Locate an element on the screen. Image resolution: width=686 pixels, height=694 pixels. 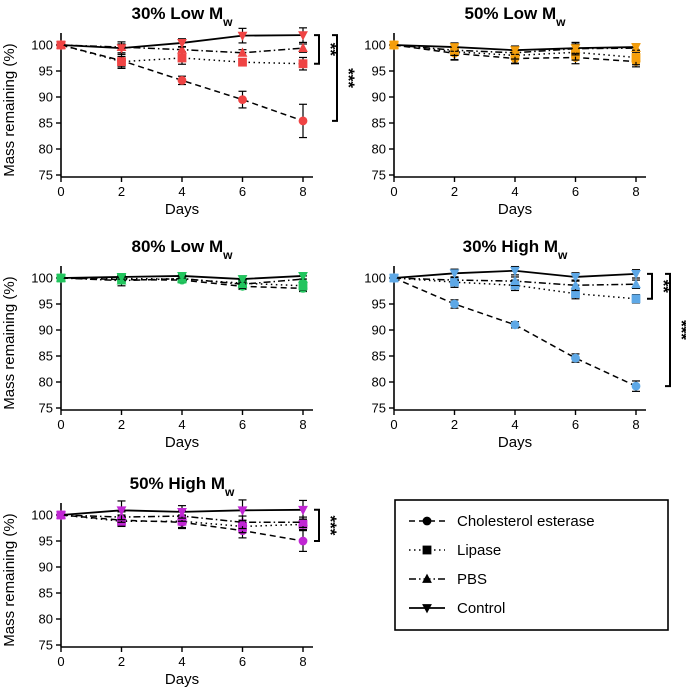
chart-title: 50% High Mw is located at coordinates (182, 486).